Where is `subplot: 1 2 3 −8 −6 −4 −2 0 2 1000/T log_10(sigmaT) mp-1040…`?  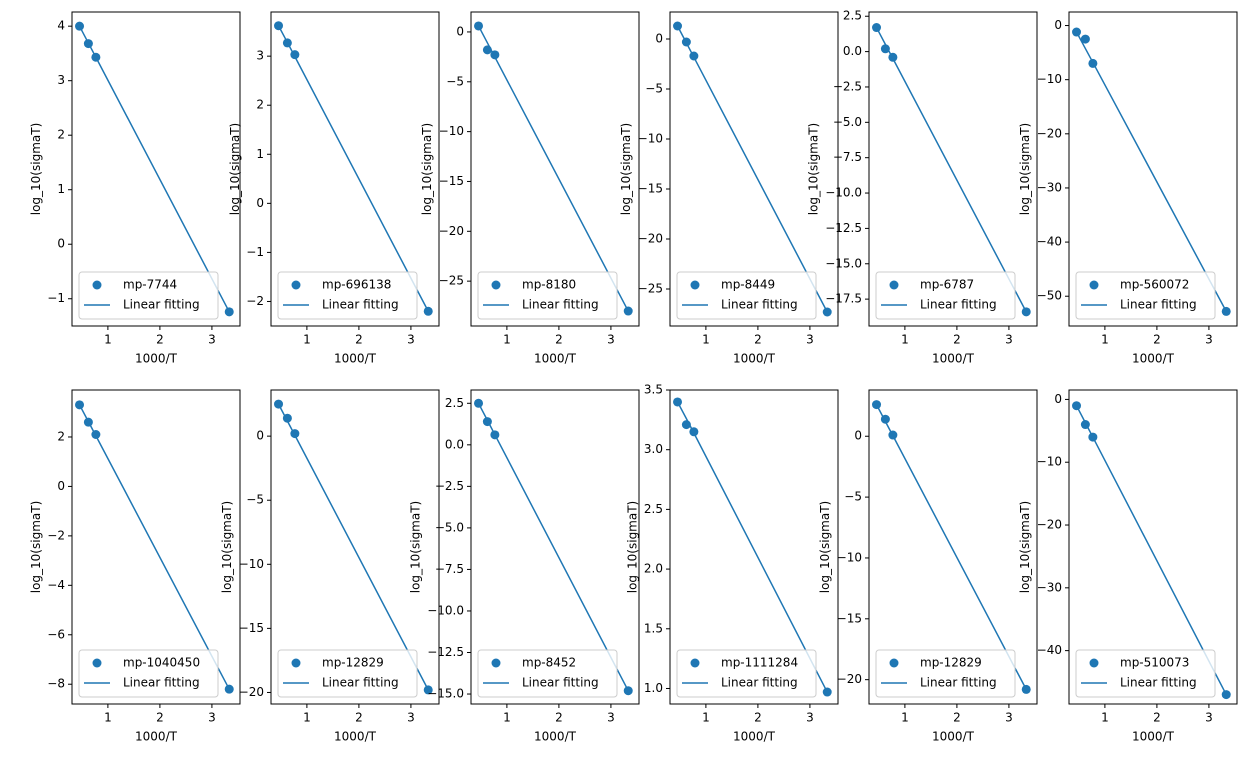 subplot: 1 2 3 −8 −6 −4 −2 0 2 1000/T log_10(sigmaT) mp-1040… is located at coordinates (135, 566).